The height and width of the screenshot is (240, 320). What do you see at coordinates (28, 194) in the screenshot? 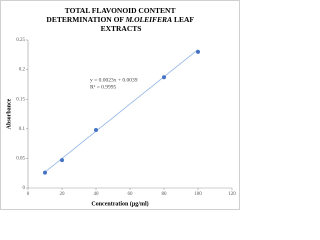
I see `x-tick-label: 0` at bounding box center [28, 194].